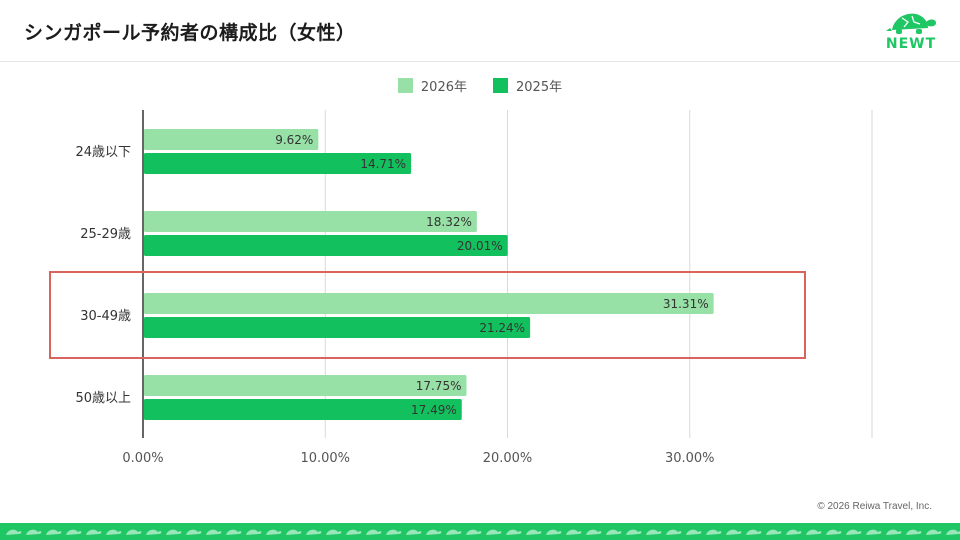  Describe the element at coordinates (439, 386) in the screenshot. I see `data-label: 17.75%` at that location.